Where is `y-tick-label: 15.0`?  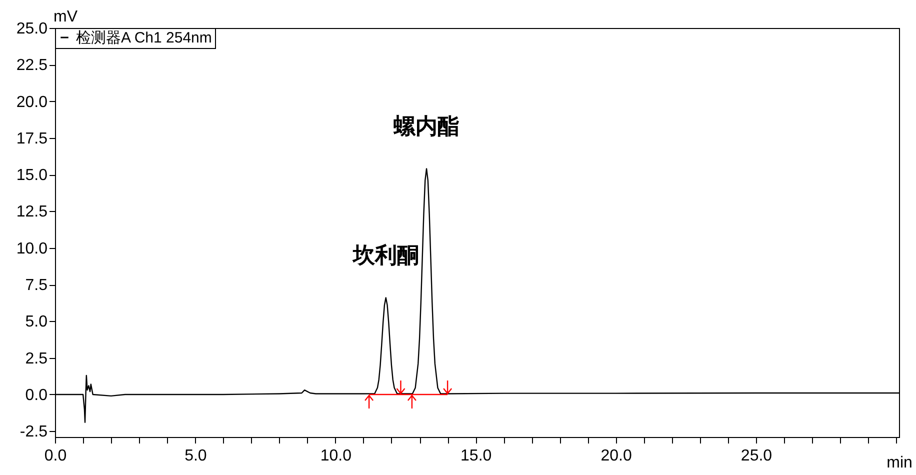 y-tick-label: 15.0 is located at coordinates (32, 175).